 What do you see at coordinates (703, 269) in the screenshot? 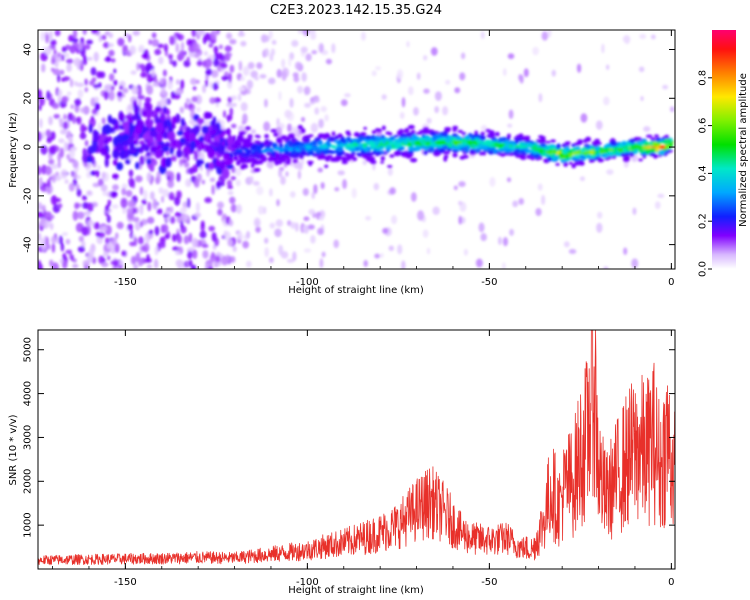
I see `colorbar-tick-label: 0.0` at bounding box center [703, 269].